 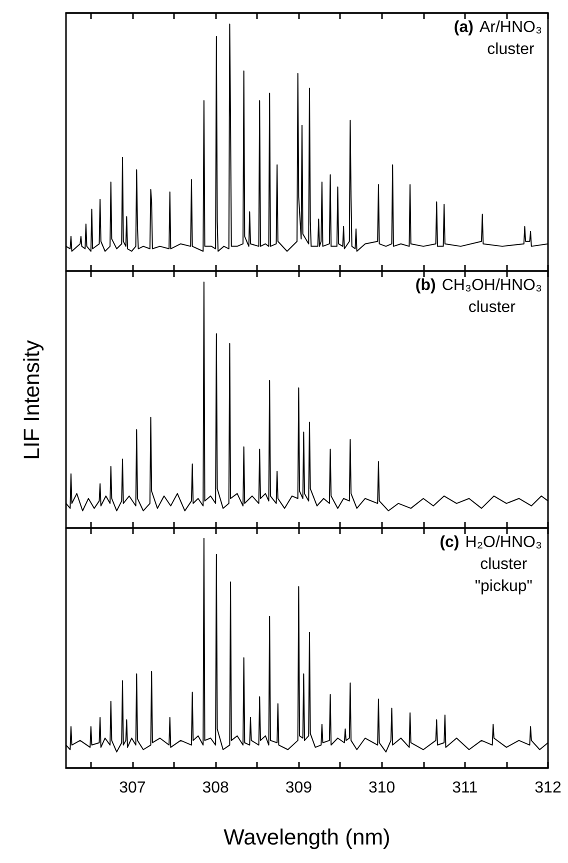 I want to click on x-tick-label: 310, so click(x=382, y=788).